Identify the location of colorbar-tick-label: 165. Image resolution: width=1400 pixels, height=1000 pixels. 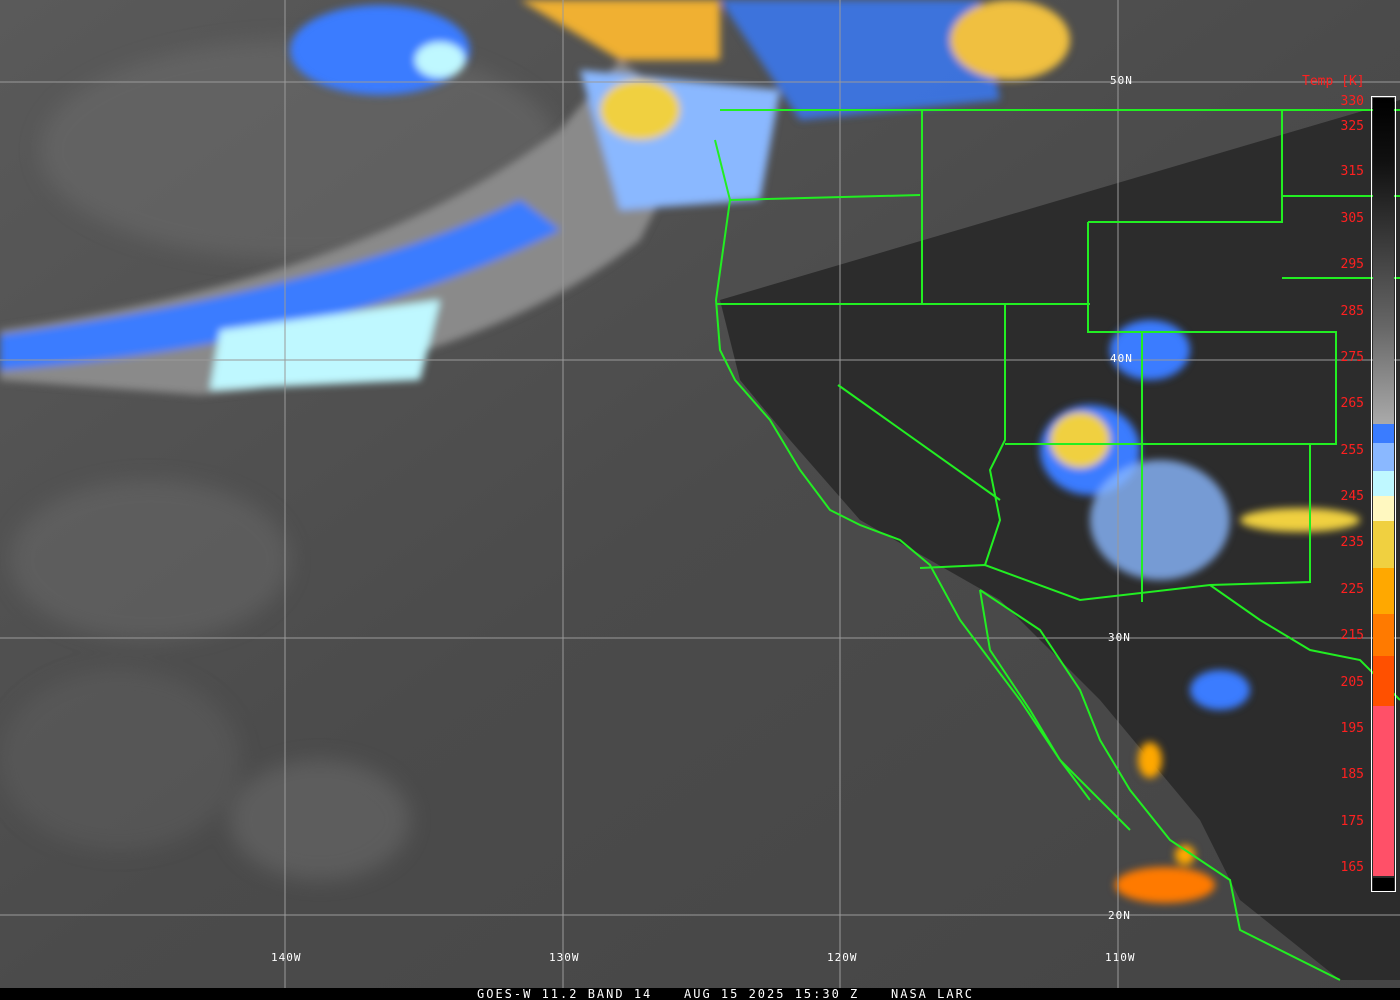
(1352, 867).